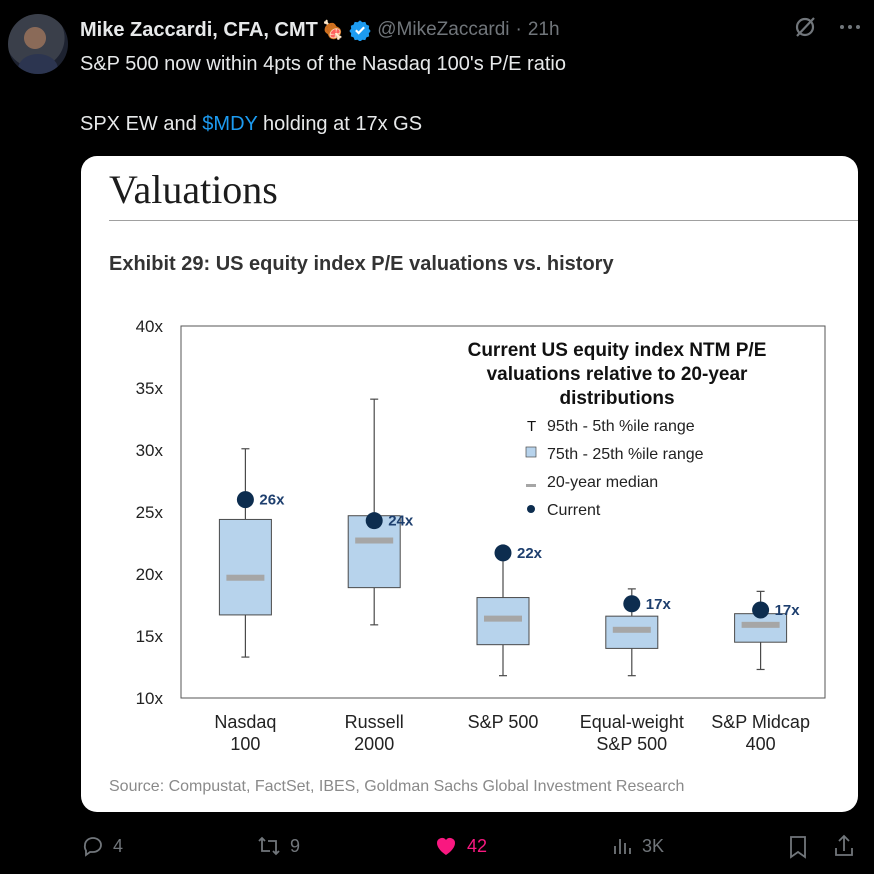  I want to click on tweet-actions-bar: 4 9 42 3K, so click(437, 848).